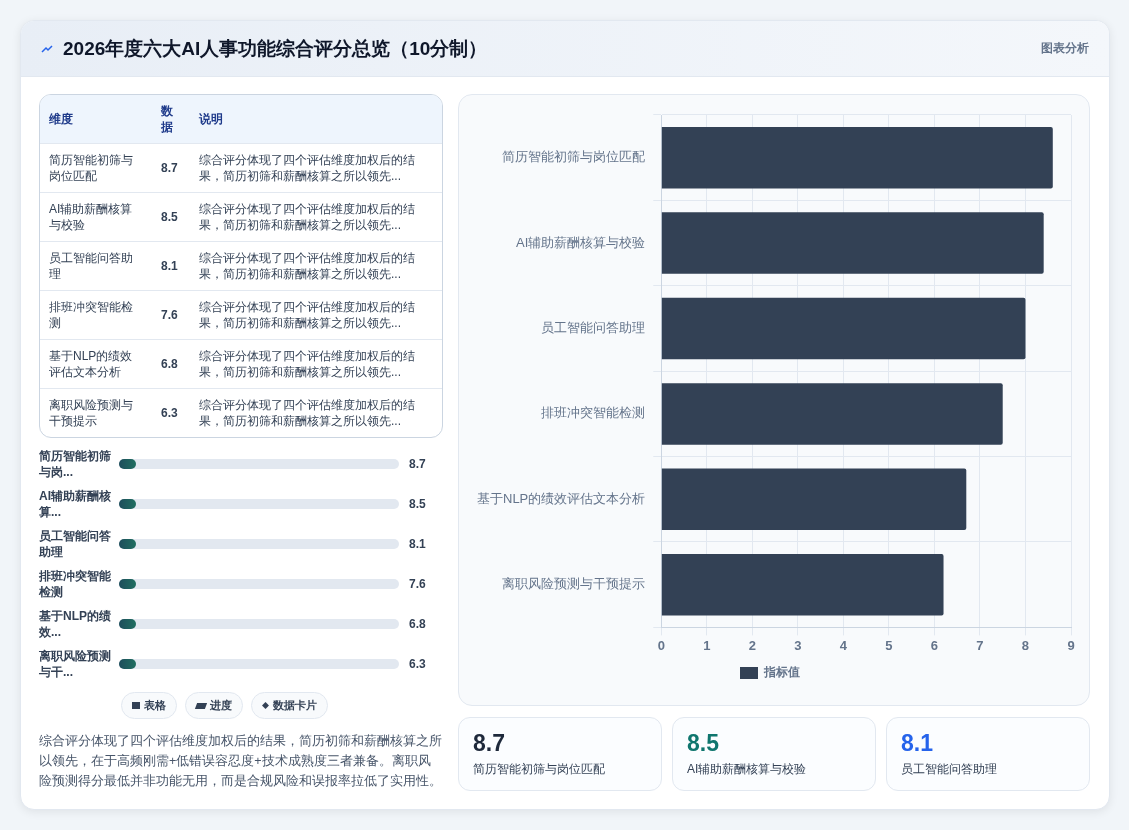 This screenshot has height=830, width=1129. Describe the element at coordinates (661, 645) in the screenshot. I see `x-tick-label: 0` at that location.